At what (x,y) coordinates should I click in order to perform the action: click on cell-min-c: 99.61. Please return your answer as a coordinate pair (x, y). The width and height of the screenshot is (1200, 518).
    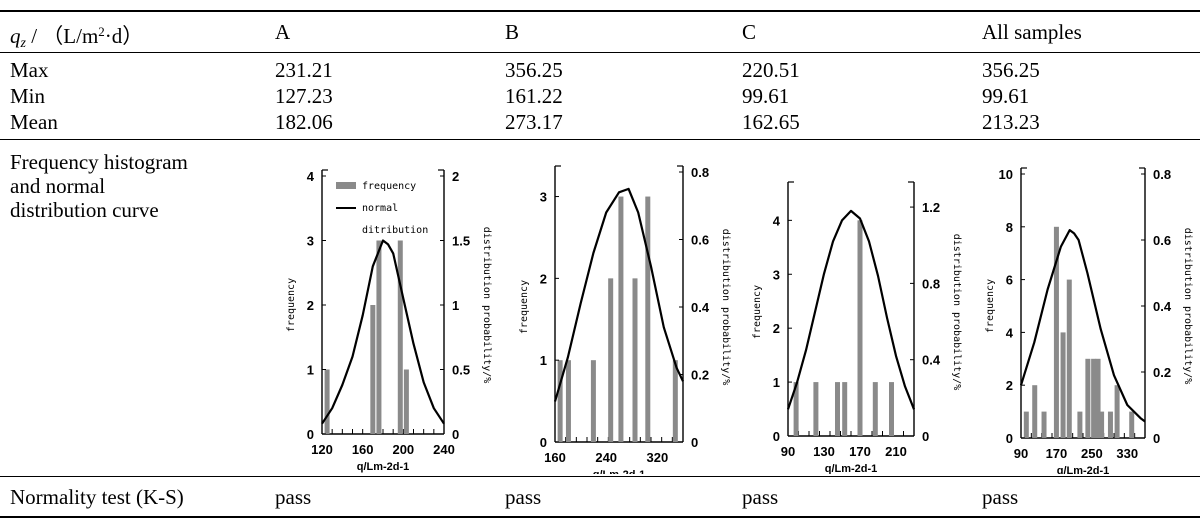
    Looking at the image, I should click on (766, 96).